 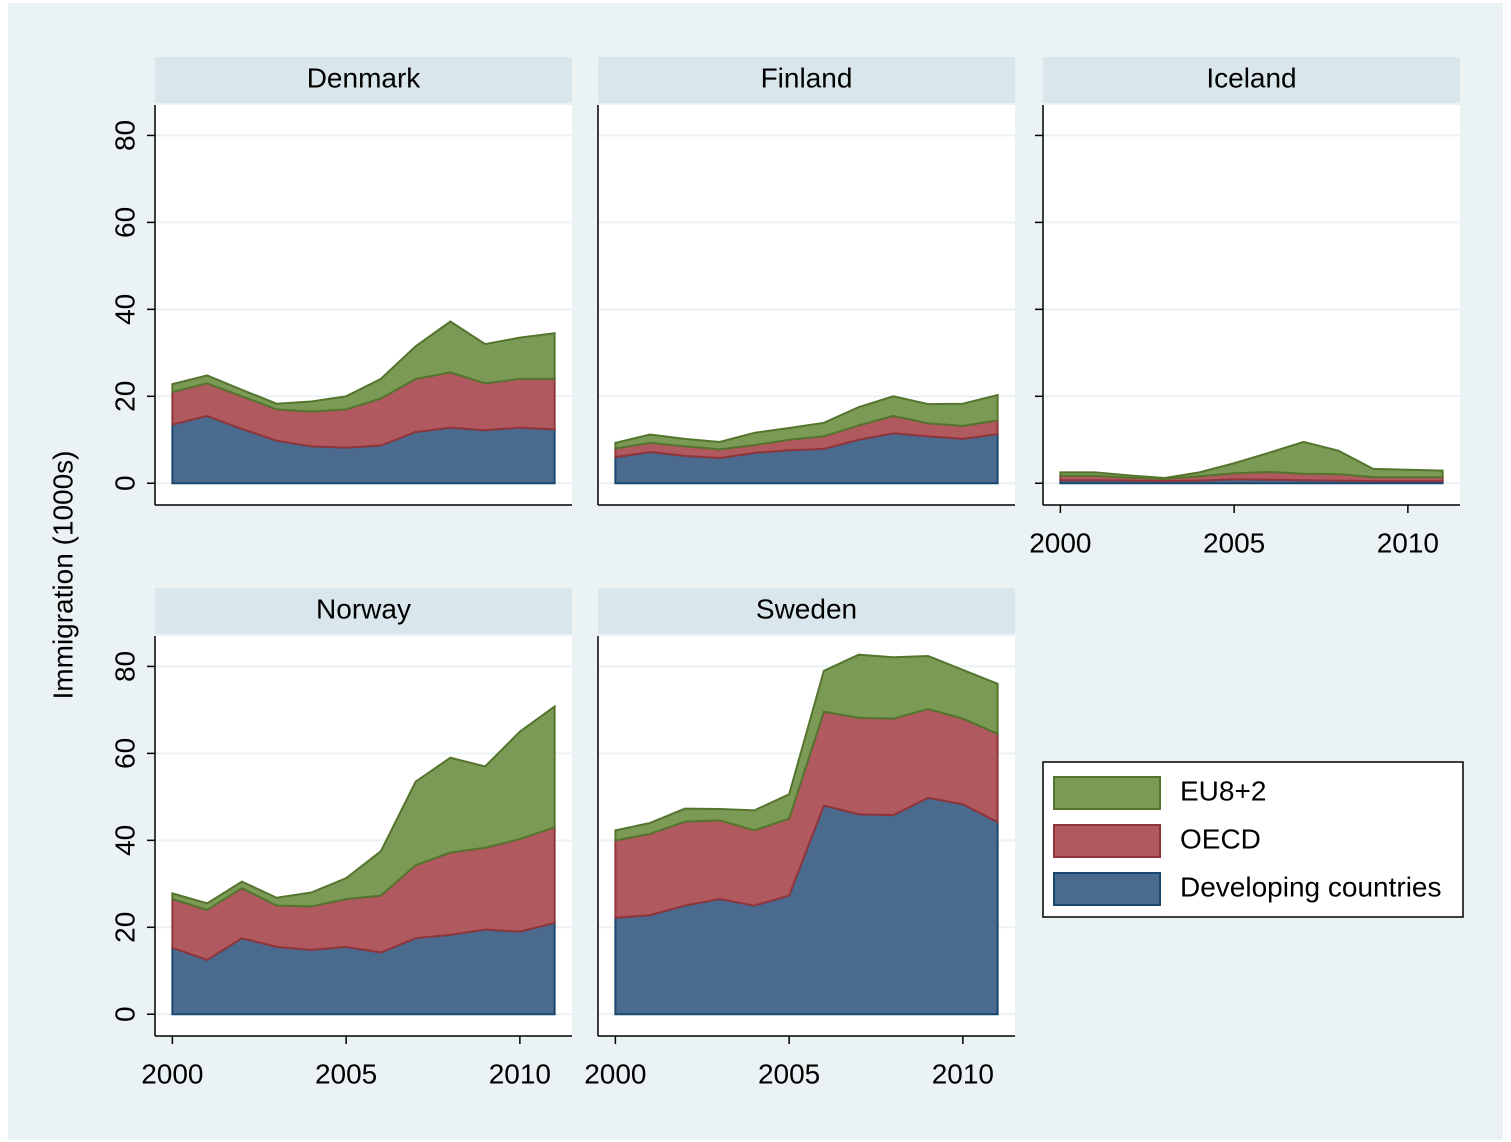 What do you see at coordinates (806, 608) in the screenshot?
I see `panel-title: Sweden` at bounding box center [806, 608].